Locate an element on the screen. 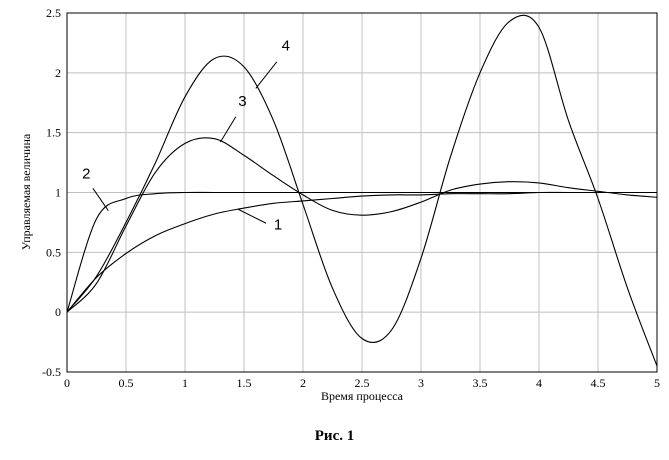  curve-callouts: 1 2 3 4 is located at coordinates (186, 135).